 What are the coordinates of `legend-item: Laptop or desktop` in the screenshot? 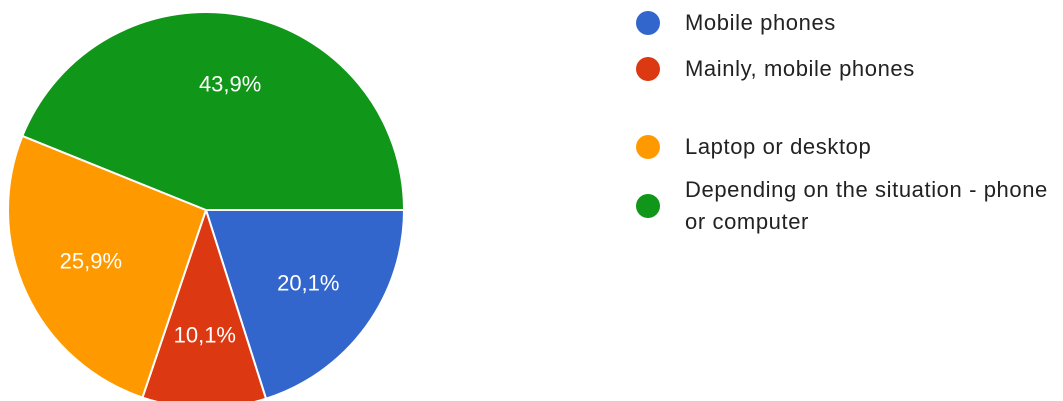 It's located at (845, 147).